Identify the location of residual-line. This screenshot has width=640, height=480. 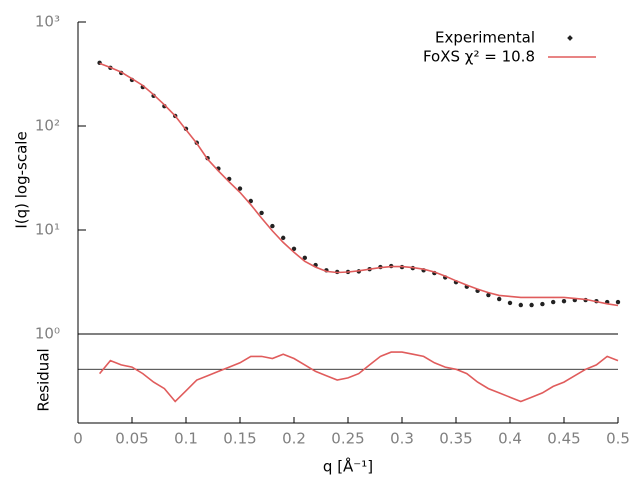
(358, 377).